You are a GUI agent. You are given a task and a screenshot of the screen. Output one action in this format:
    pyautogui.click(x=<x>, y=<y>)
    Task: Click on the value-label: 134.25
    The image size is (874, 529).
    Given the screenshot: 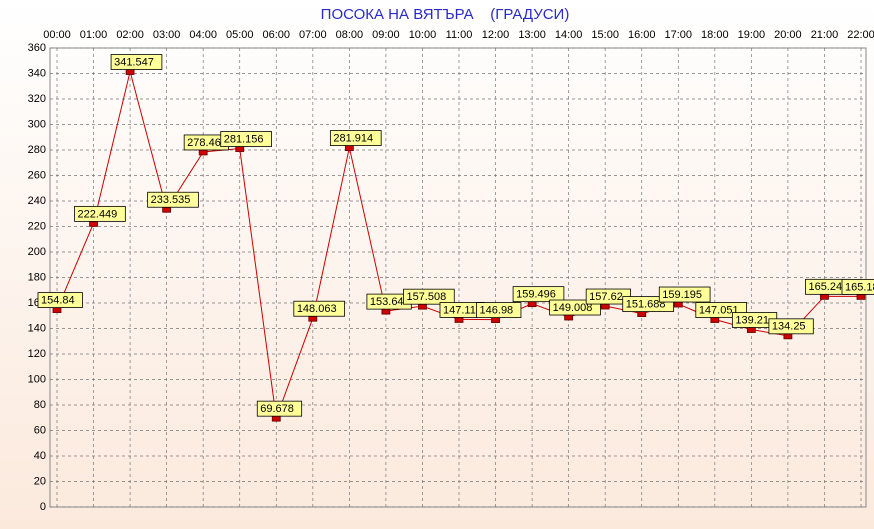 What is the action you would take?
    pyautogui.click(x=789, y=327)
    